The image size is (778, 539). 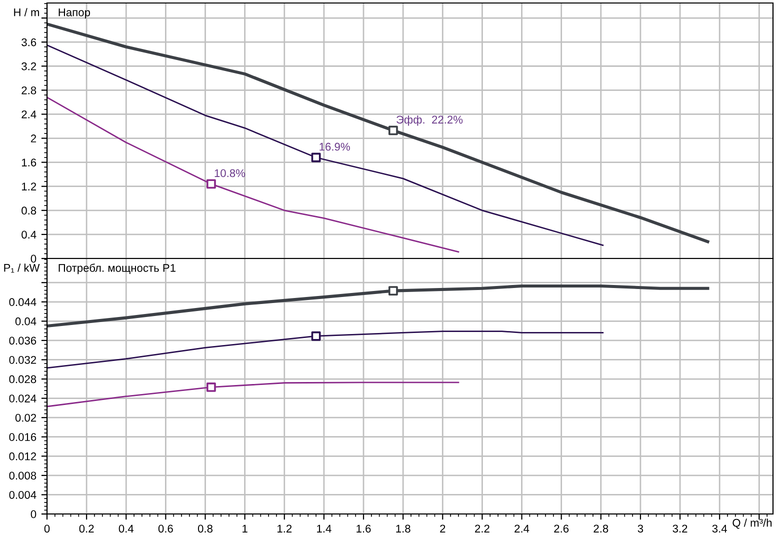 What do you see at coordinates (86, 528) in the screenshot?
I see `x-tick-label: 0.2` at bounding box center [86, 528].